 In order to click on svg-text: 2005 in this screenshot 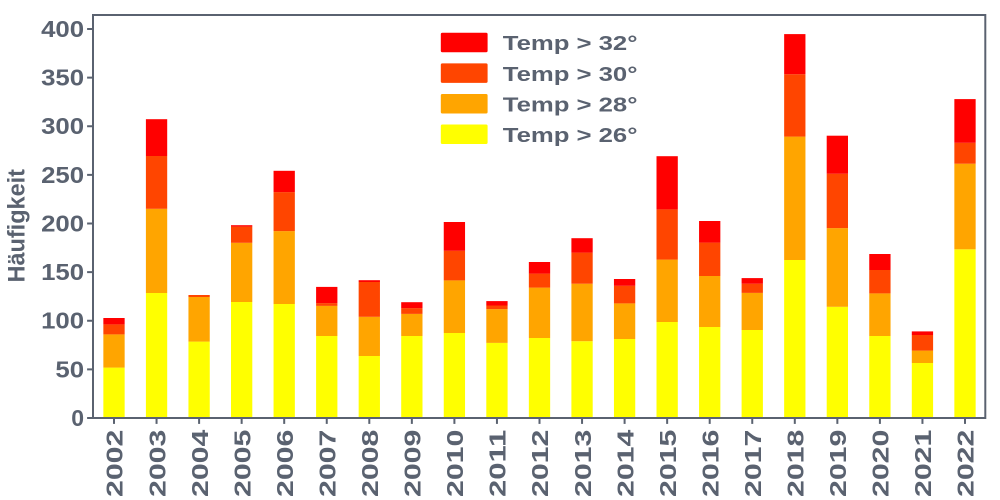, I will do `click(242, 463)`.